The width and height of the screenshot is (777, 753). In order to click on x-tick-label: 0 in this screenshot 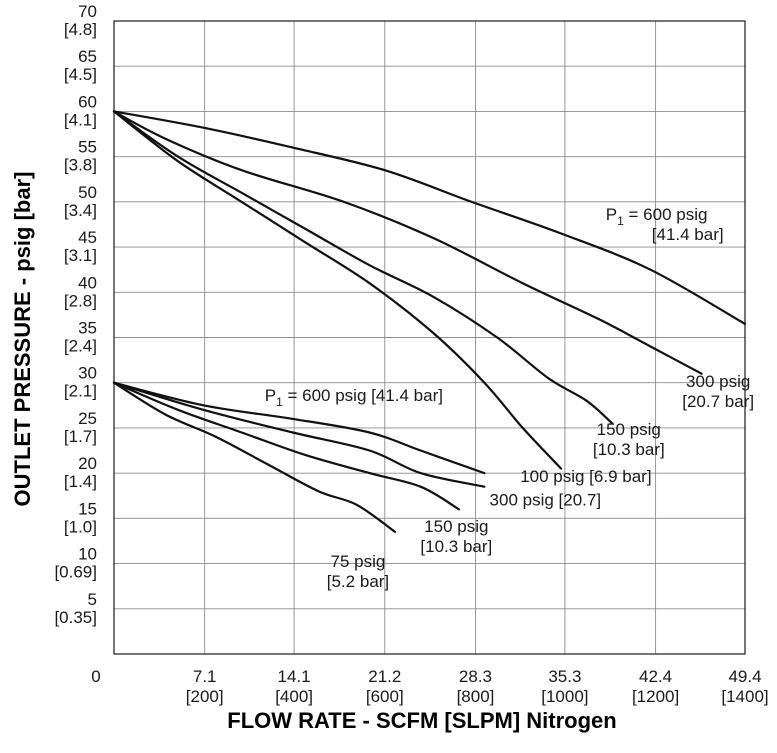, I will do `click(95, 676)`.